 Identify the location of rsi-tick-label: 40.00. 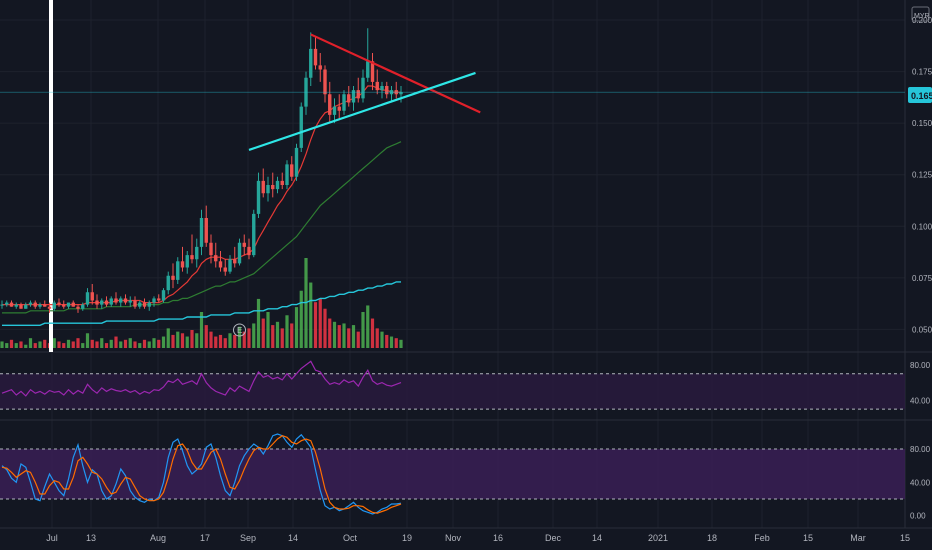
(920, 400).